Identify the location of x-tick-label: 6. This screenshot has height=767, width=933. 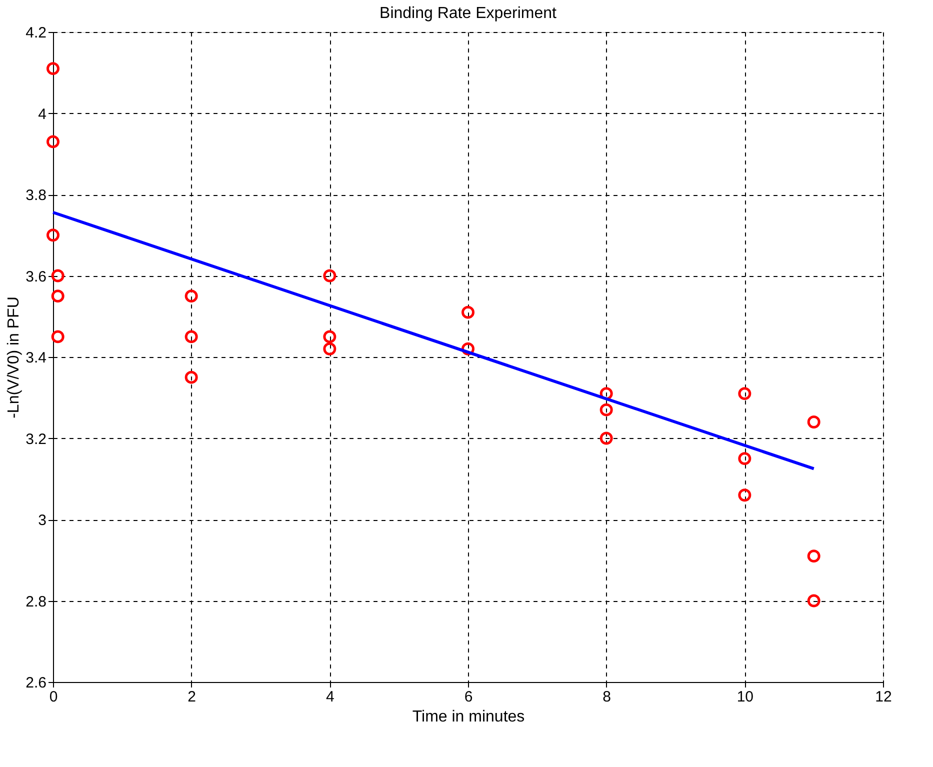
(468, 697).